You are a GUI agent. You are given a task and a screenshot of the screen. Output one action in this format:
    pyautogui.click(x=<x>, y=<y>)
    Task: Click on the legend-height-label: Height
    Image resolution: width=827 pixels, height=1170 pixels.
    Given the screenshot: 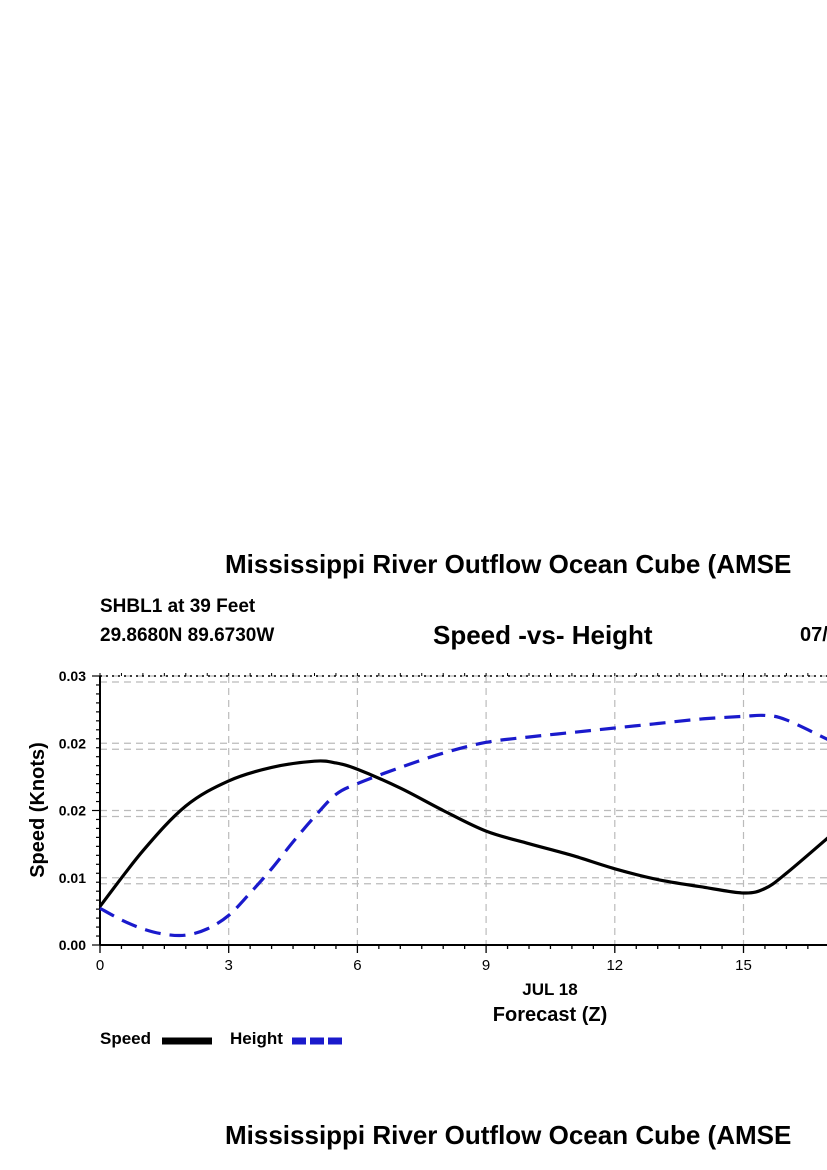 What is the action you would take?
    pyautogui.click(x=256, y=1038)
    